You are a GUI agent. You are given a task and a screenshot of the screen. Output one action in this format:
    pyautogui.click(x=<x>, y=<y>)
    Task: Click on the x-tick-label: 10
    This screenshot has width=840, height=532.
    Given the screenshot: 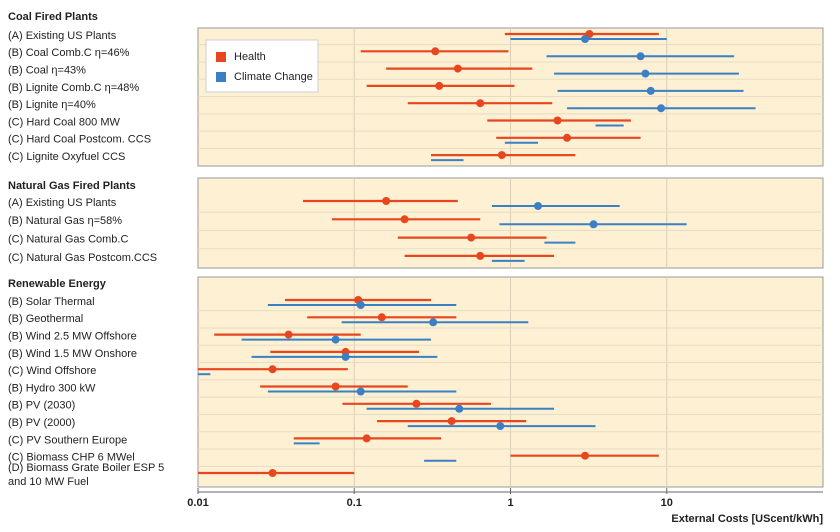 What is the action you would take?
    pyautogui.click(x=667, y=503)
    